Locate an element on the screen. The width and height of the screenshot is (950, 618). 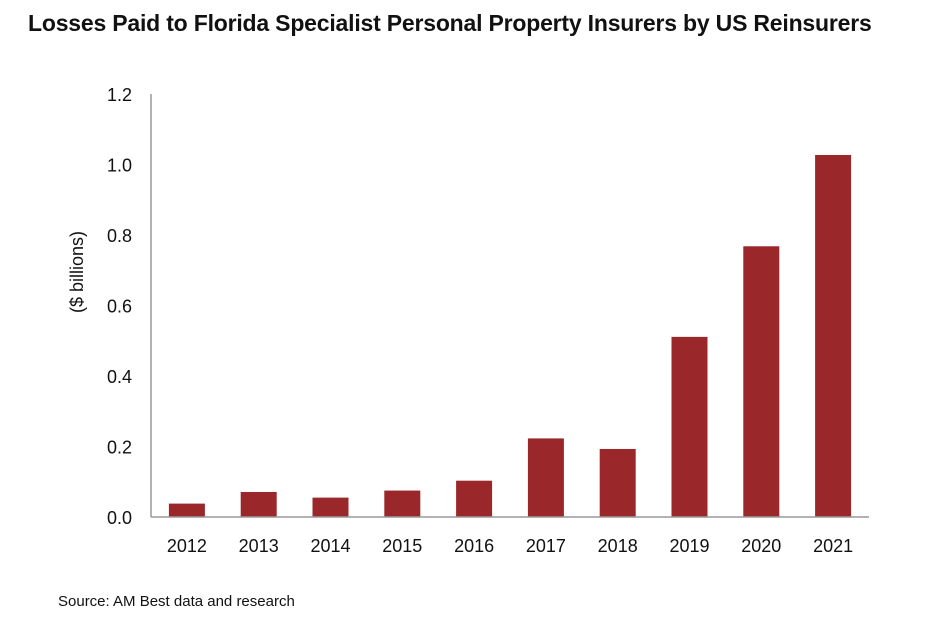
y-tick-label: 0.0 is located at coordinates (119, 518).